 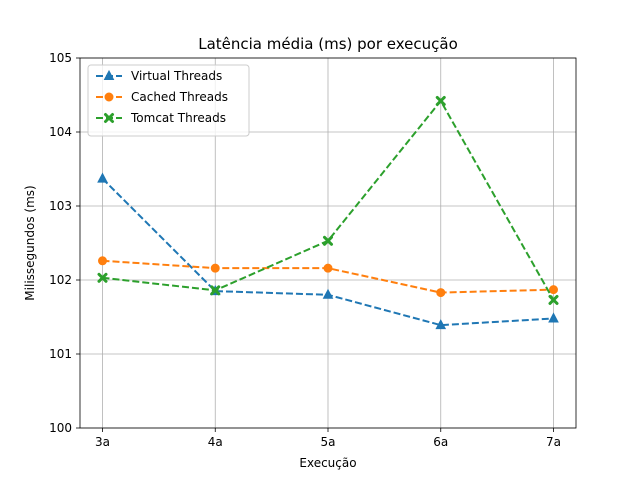 What do you see at coordinates (553, 442) in the screenshot?
I see `x-tick-label: 7a` at bounding box center [553, 442].